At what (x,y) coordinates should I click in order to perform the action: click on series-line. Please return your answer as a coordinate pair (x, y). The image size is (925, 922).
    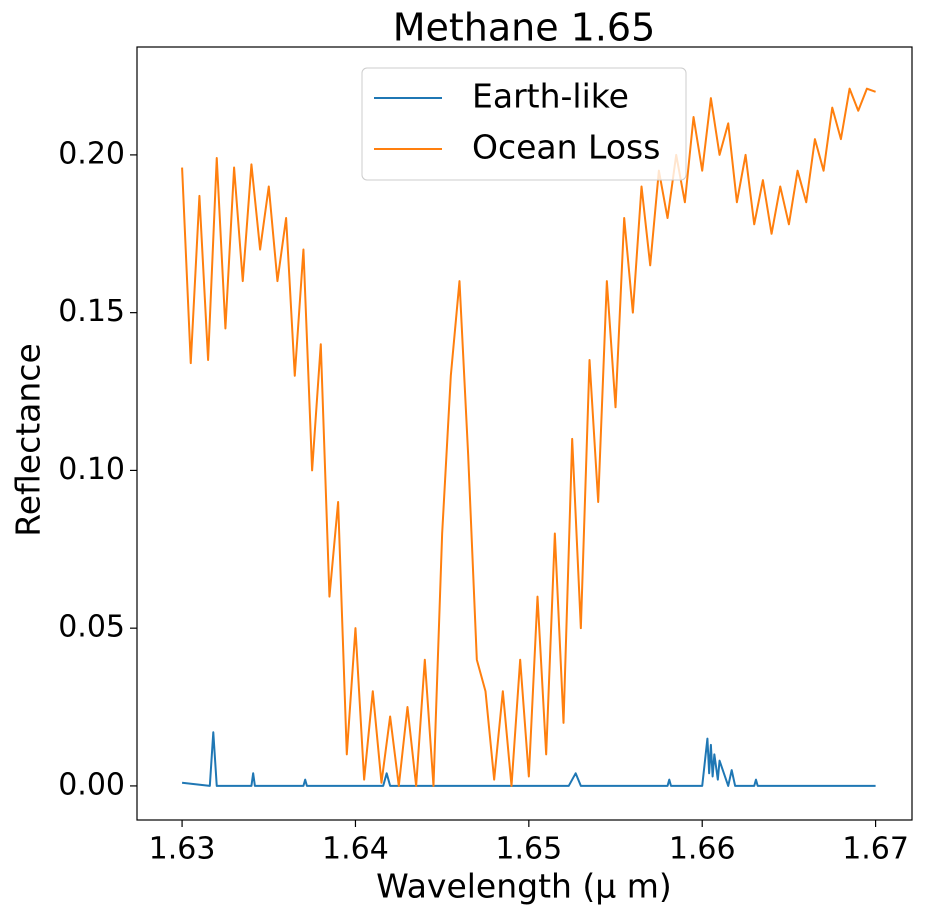
    Looking at the image, I should click on (528, 759).